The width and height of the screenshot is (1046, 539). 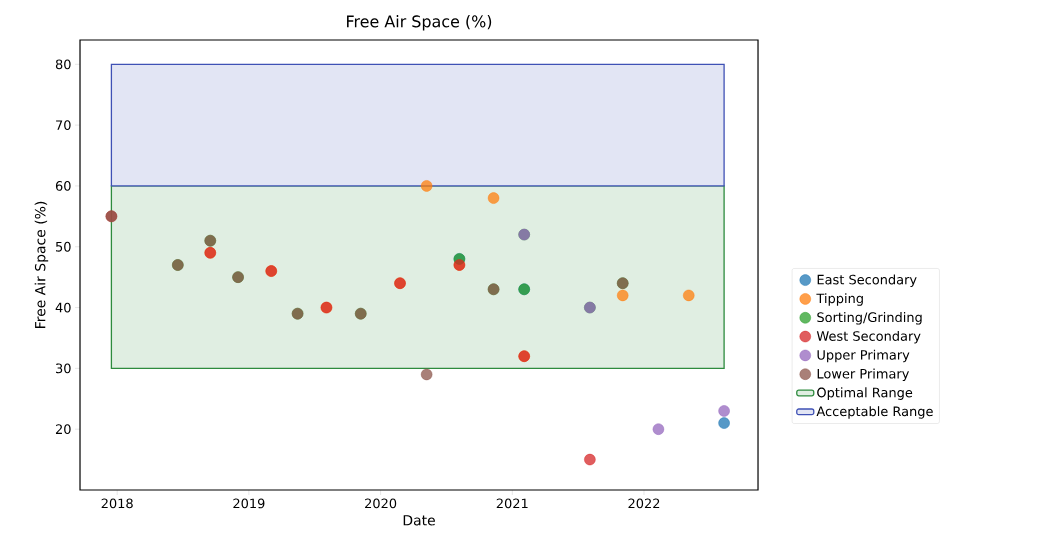 I want to click on y-tick-label: 70, so click(x=63, y=125).